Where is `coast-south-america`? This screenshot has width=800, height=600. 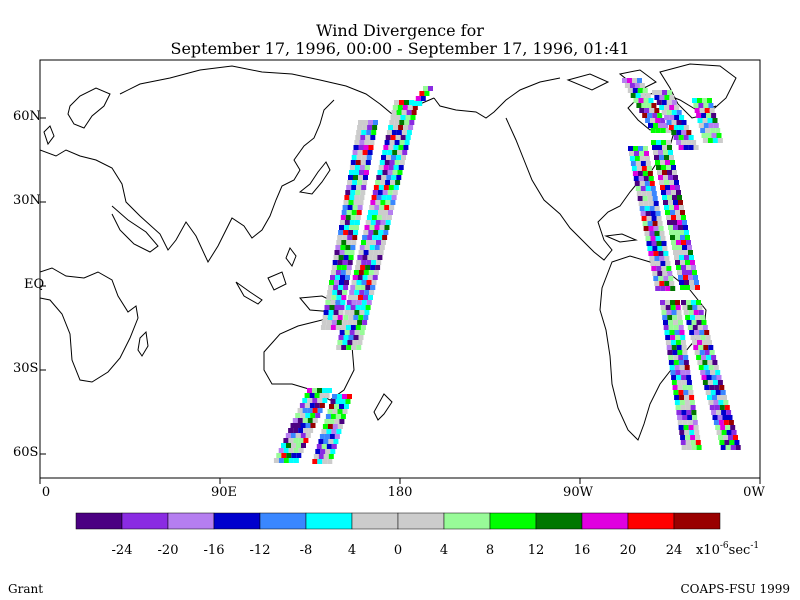
coast-south-america is located at coordinates (653, 348).